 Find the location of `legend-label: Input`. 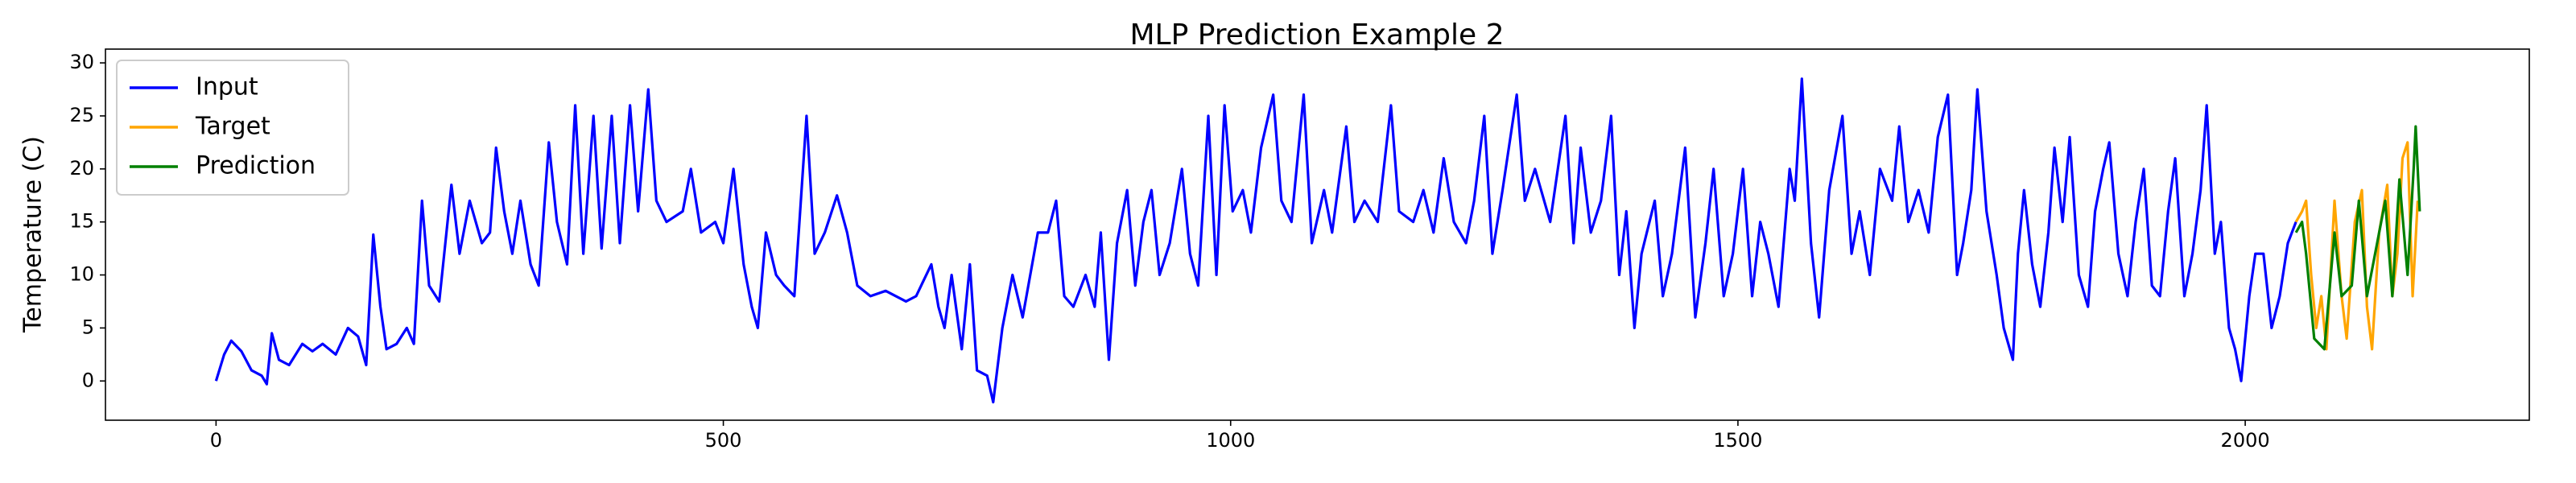

legend-label: Input is located at coordinates (227, 87).